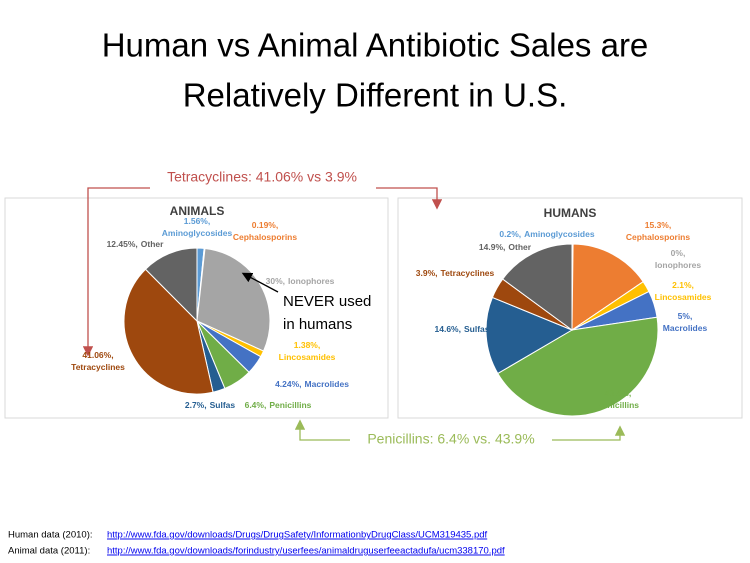 This screenshot has height=563, width=750. Describe the element at coordinates (375, 95) in the screenshot. I see `slide-title: Relatively Different in U.S.` at that location.